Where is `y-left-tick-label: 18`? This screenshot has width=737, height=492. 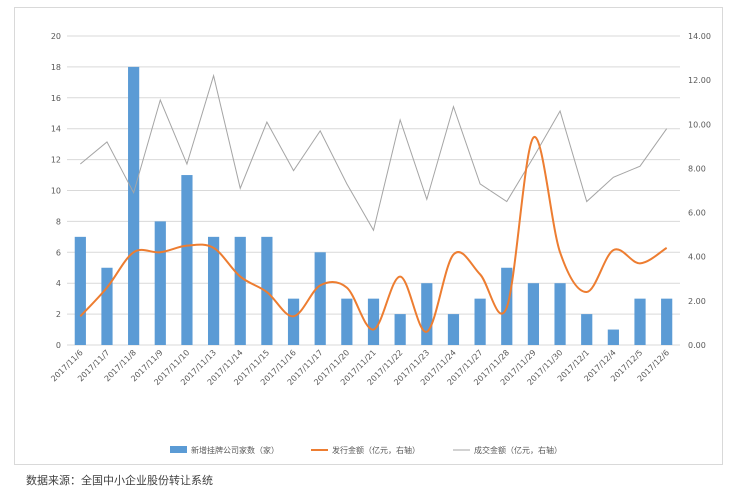
y-left-tick-label: 18 is located at coordinates (56, 67).